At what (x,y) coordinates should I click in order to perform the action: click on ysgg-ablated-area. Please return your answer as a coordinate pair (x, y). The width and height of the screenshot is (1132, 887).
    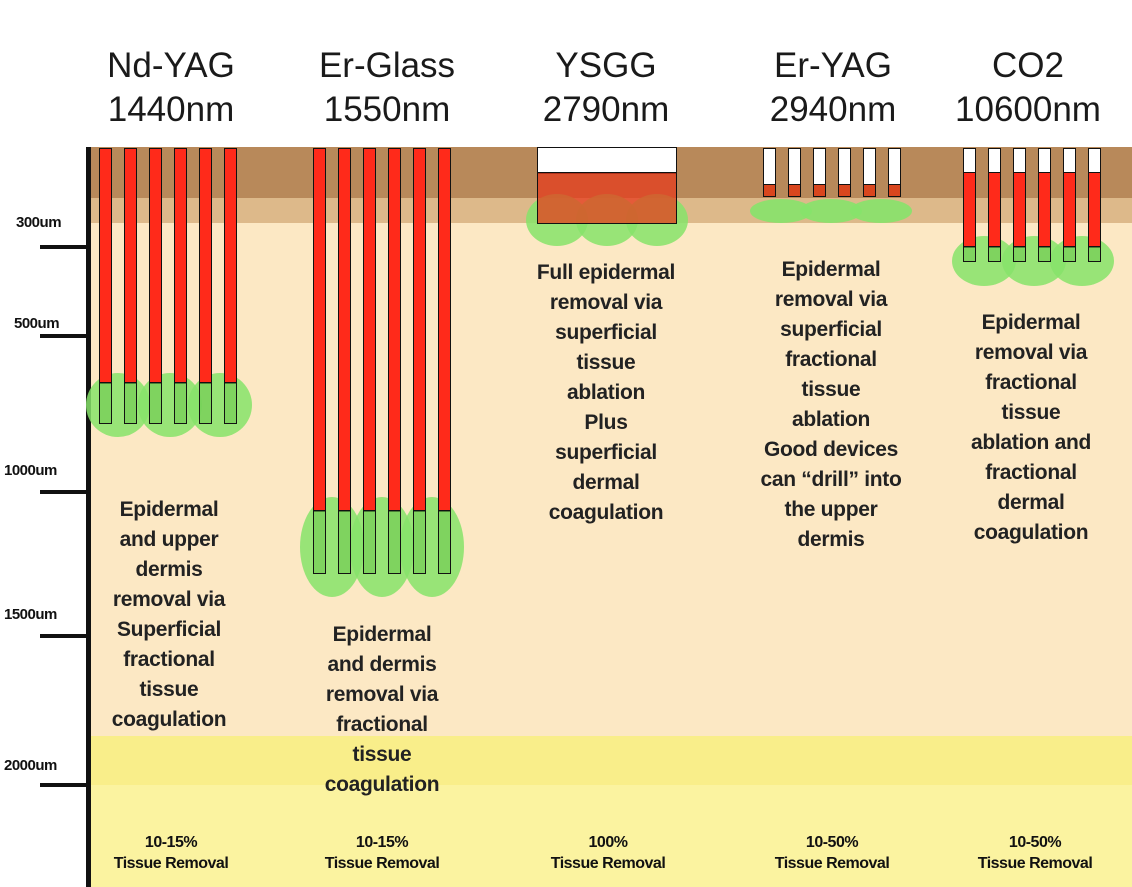
    Looking at the image, I should click on (607, 160).